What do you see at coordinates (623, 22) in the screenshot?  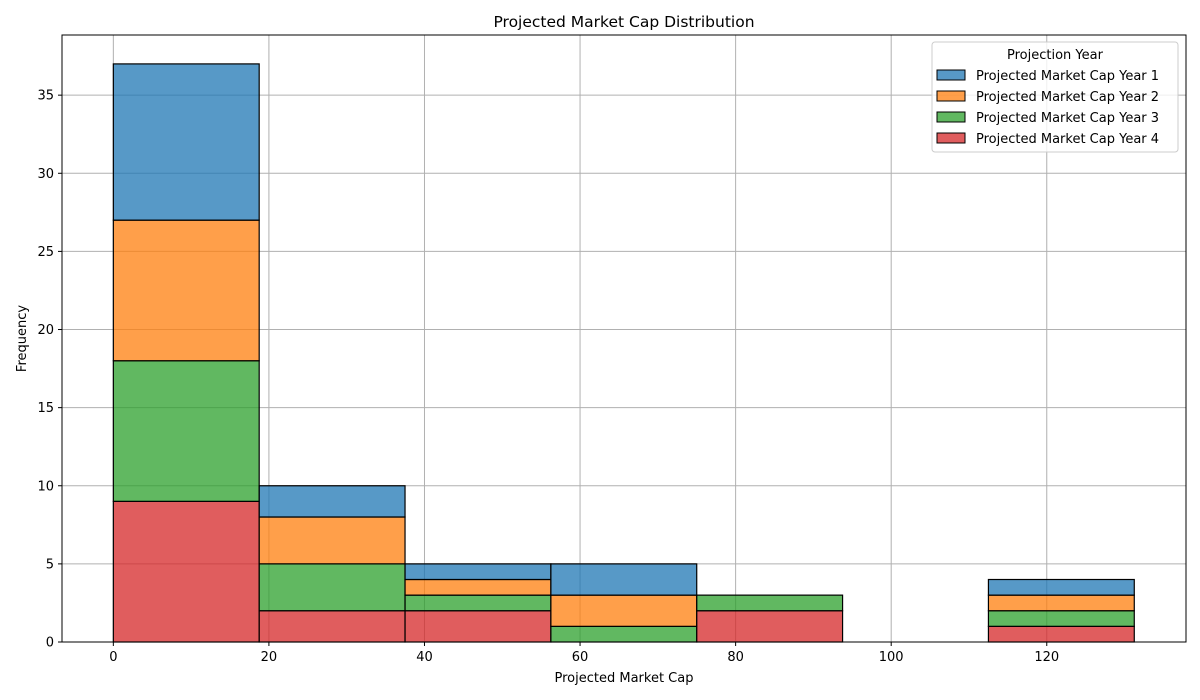 I see `chart-title: Projected Market Cap Distribution` at bounding box center [623, 22].